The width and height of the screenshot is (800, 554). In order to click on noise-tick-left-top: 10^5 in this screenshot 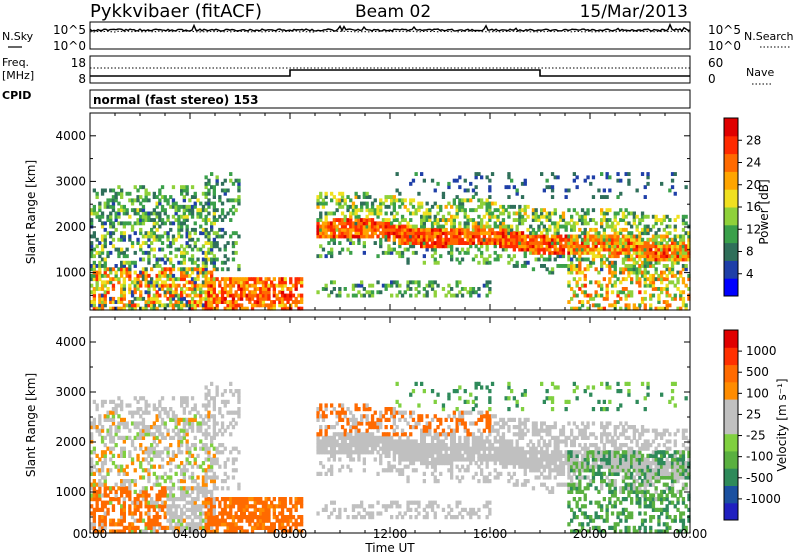, I will do `click(69, 30)`.